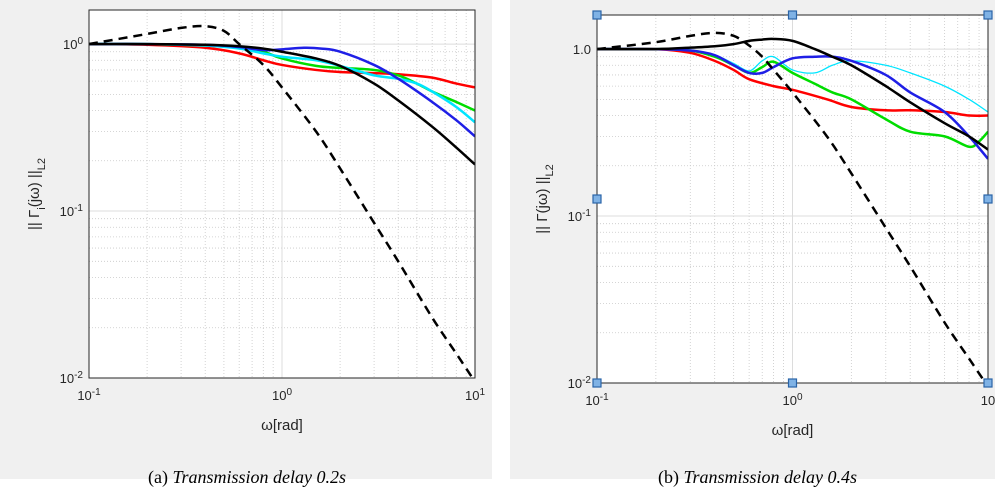 Image resolution: width=995 pixels, height=499 pixels. What do you see at coordinates (37, 194) in the screenshot?
I see `chart-a-y-axis-label: || Γi(jω) ||L2` at bounding box center [37, 194].